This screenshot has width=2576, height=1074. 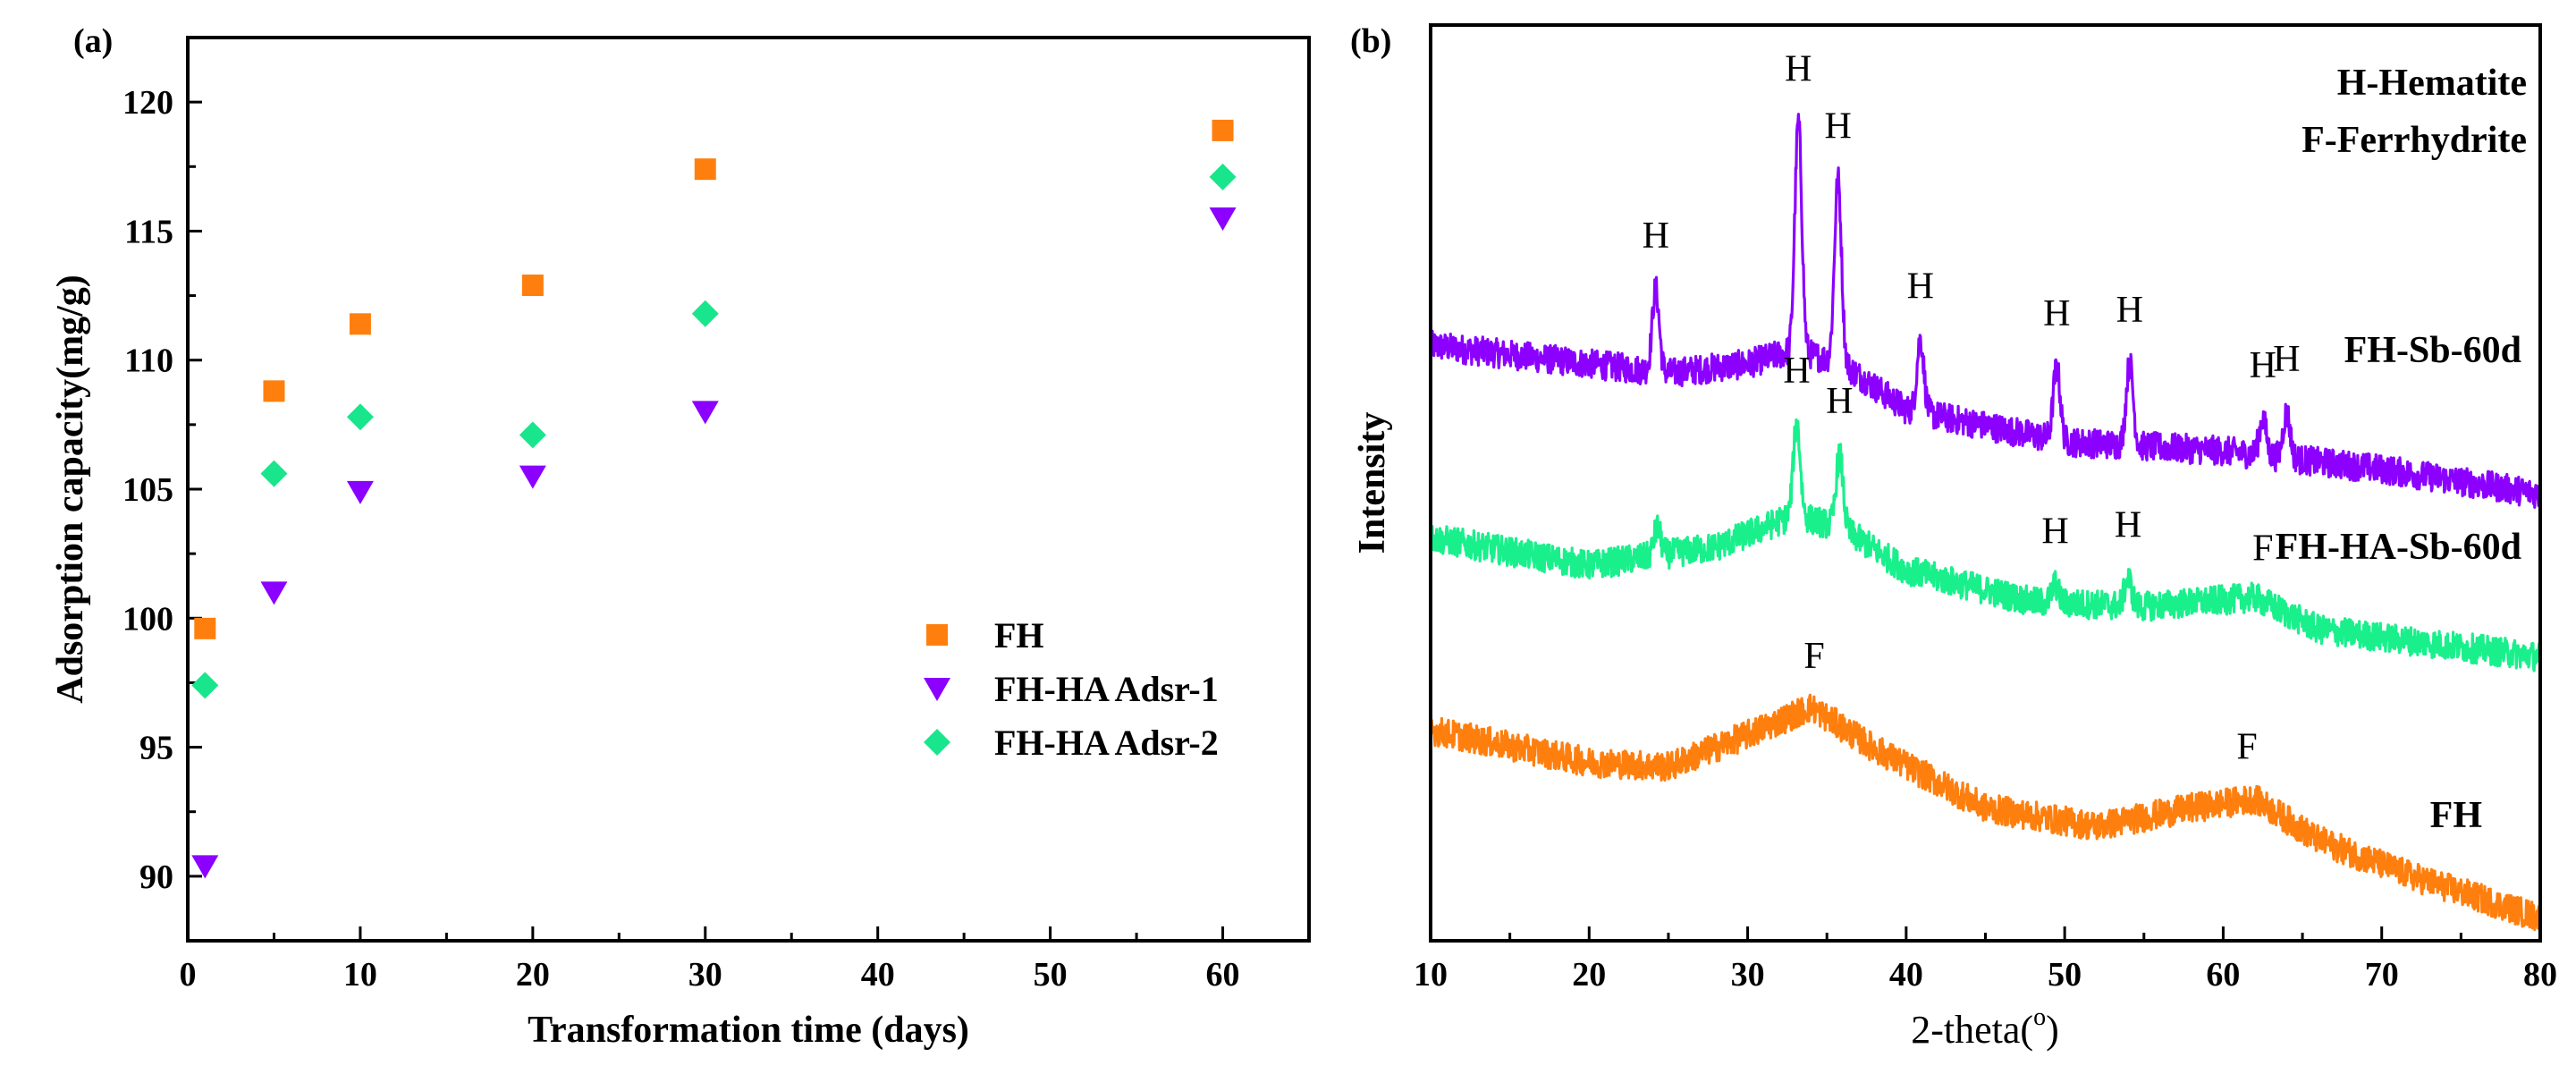 What do you see at coordinates (1972, 1030) in the screenshot?
I see `panel-b-x-axis-label-main: 2-theta(` at bounding box center [1972, 1030].